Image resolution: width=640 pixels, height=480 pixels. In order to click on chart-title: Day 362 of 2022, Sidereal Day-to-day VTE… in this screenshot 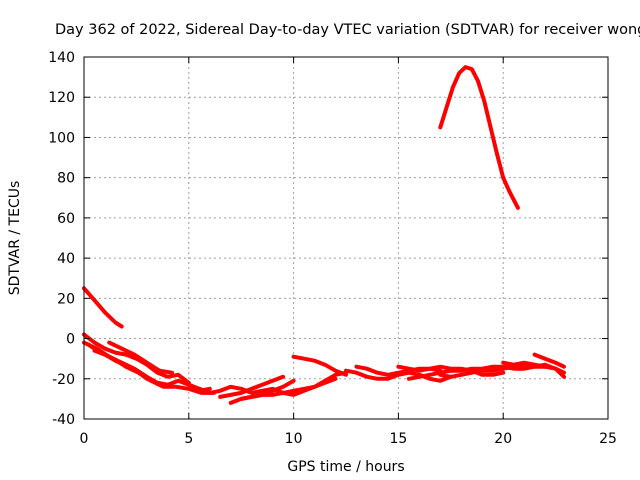, I will do `click(347, 30)`.